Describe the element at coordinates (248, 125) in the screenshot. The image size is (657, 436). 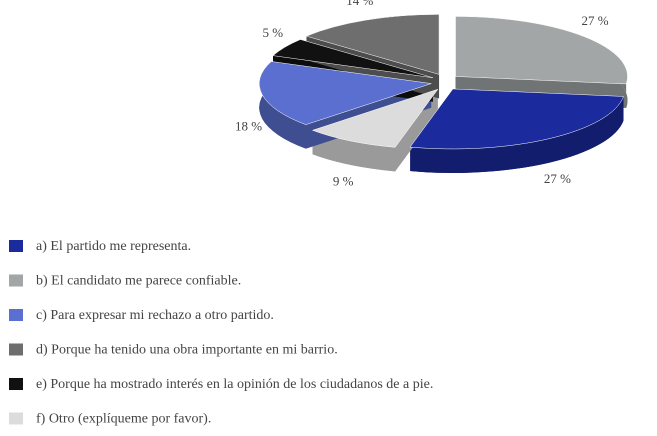
I see `value-label: 18 %` at that location.